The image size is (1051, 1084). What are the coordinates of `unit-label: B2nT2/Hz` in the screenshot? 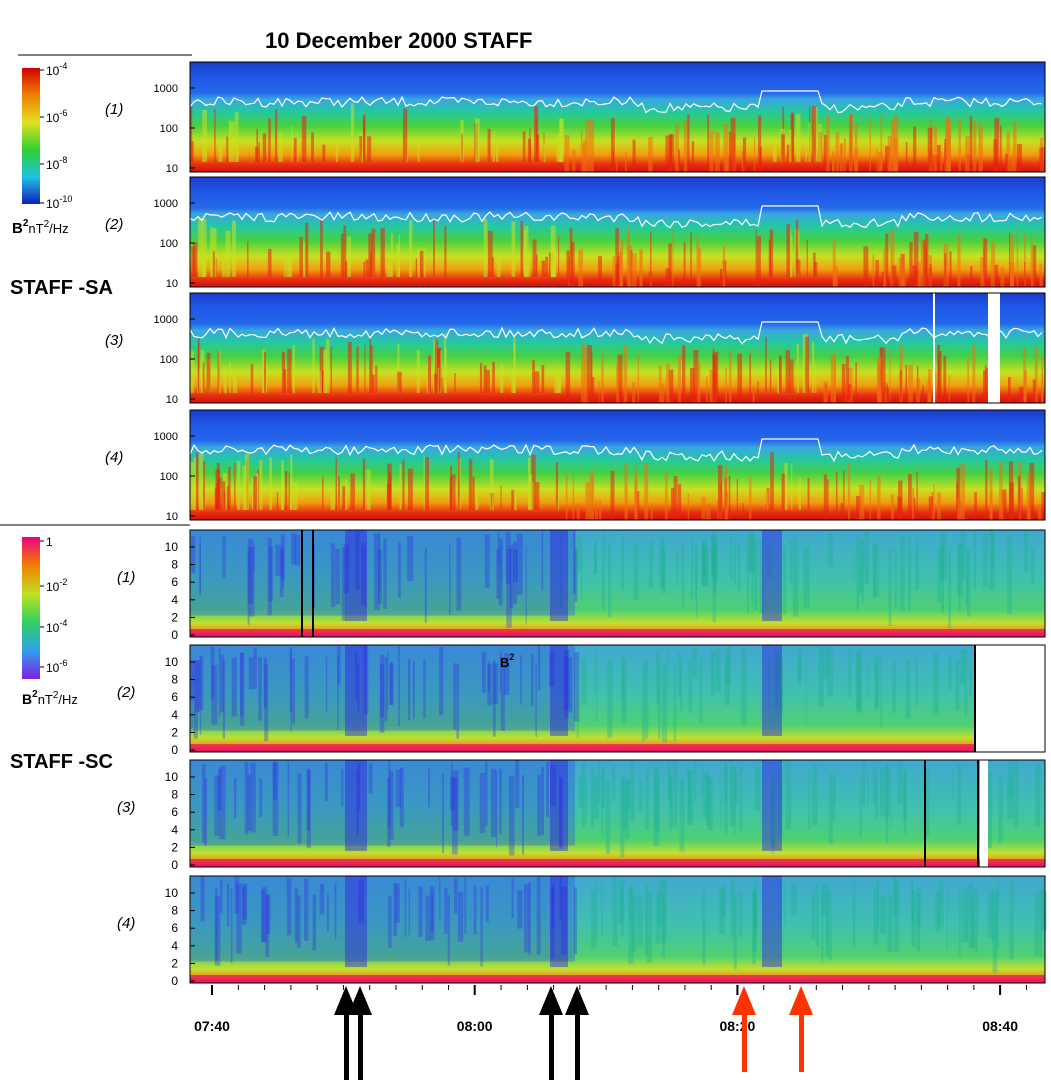 It's located at (50, 698).